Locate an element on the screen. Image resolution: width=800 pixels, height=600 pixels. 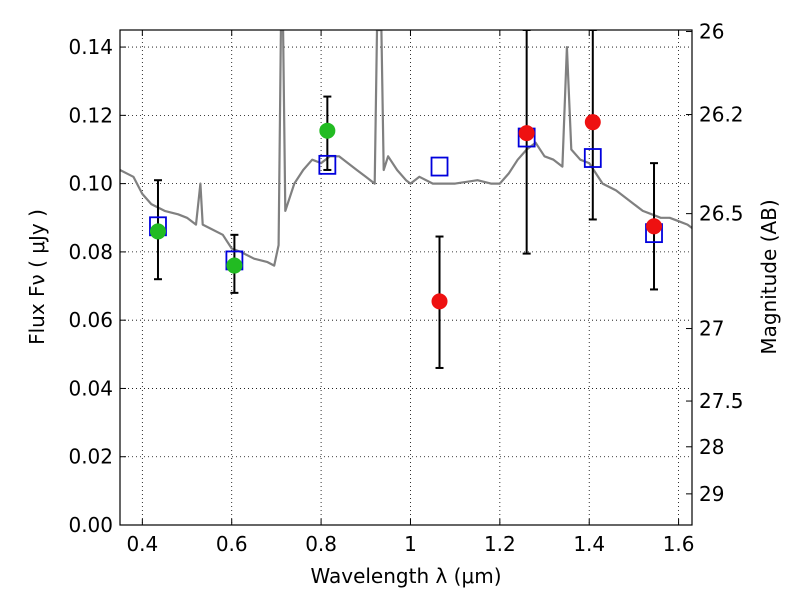
right-tick-label: 27 is located at coordinates (711, 329).